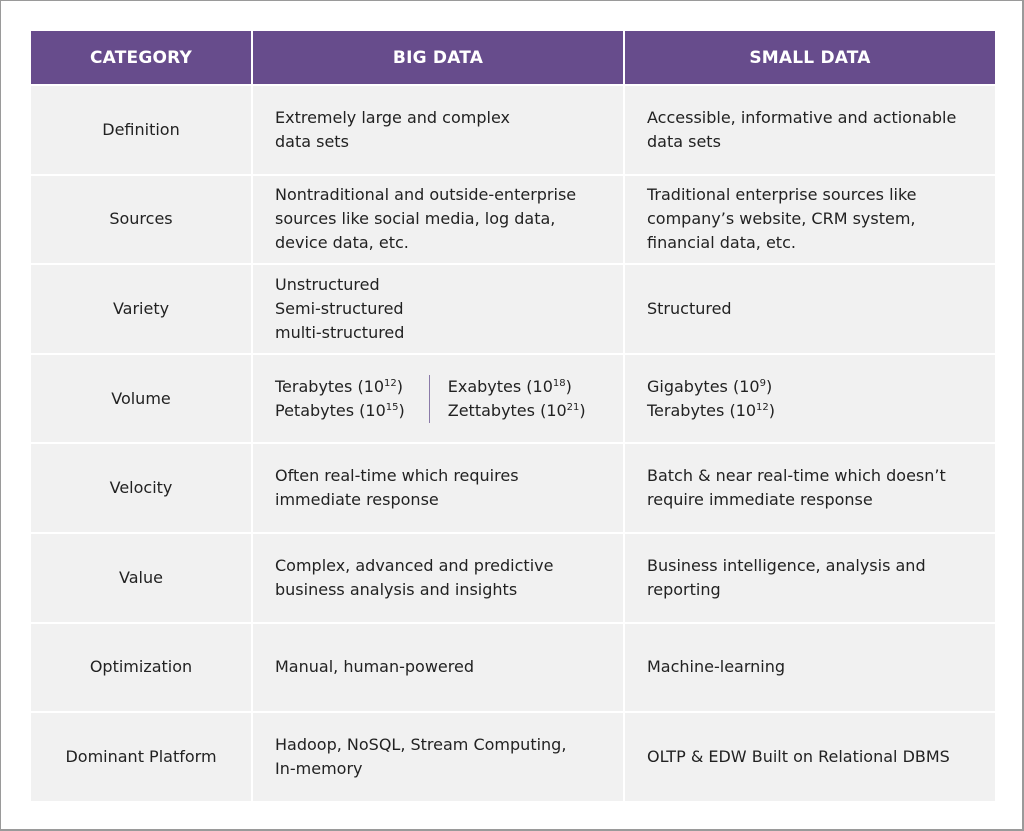 This screenshot has height=831, width=1024. I want to click on volume-item: Zettabytes (1021), so click(516, 410).